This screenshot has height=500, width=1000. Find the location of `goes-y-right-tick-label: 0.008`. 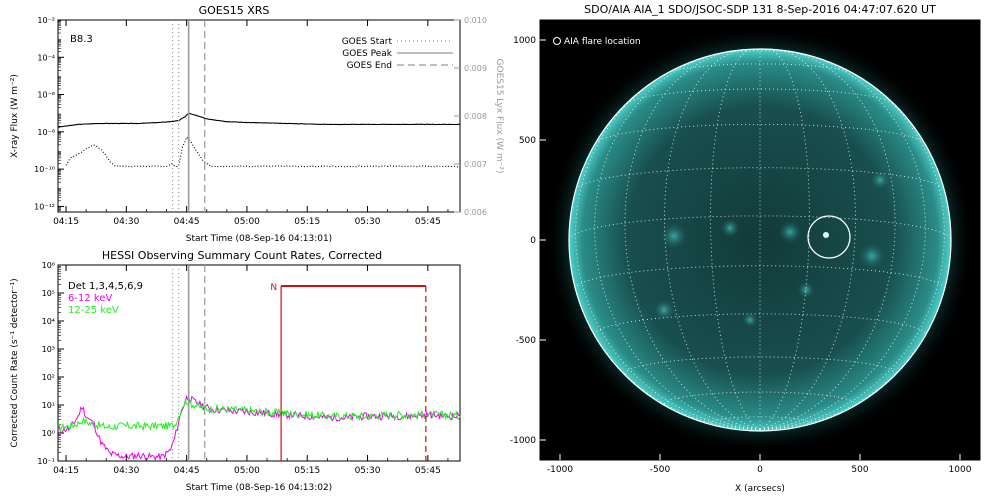

goes-y-right-tick-label: 0.008 is located at coordinates (475, 116).